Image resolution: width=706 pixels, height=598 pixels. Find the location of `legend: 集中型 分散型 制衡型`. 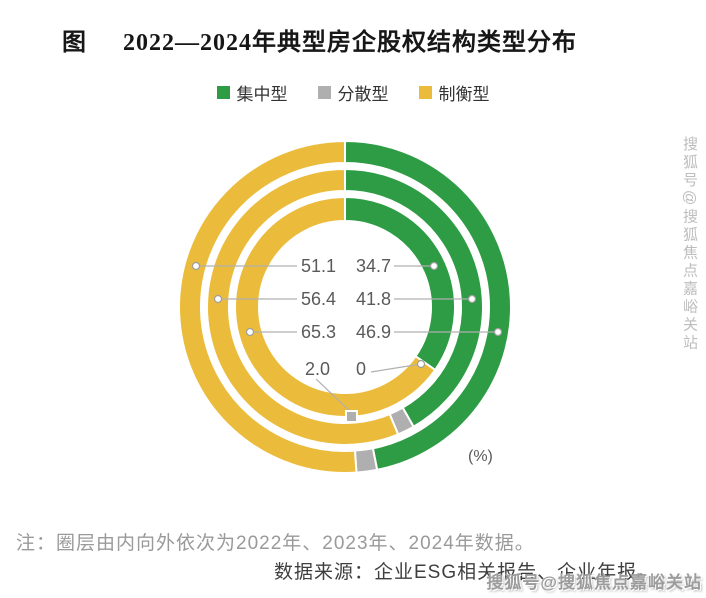

legend: 集中型 分散型 制衡型 is located at coordinates (353, 92).